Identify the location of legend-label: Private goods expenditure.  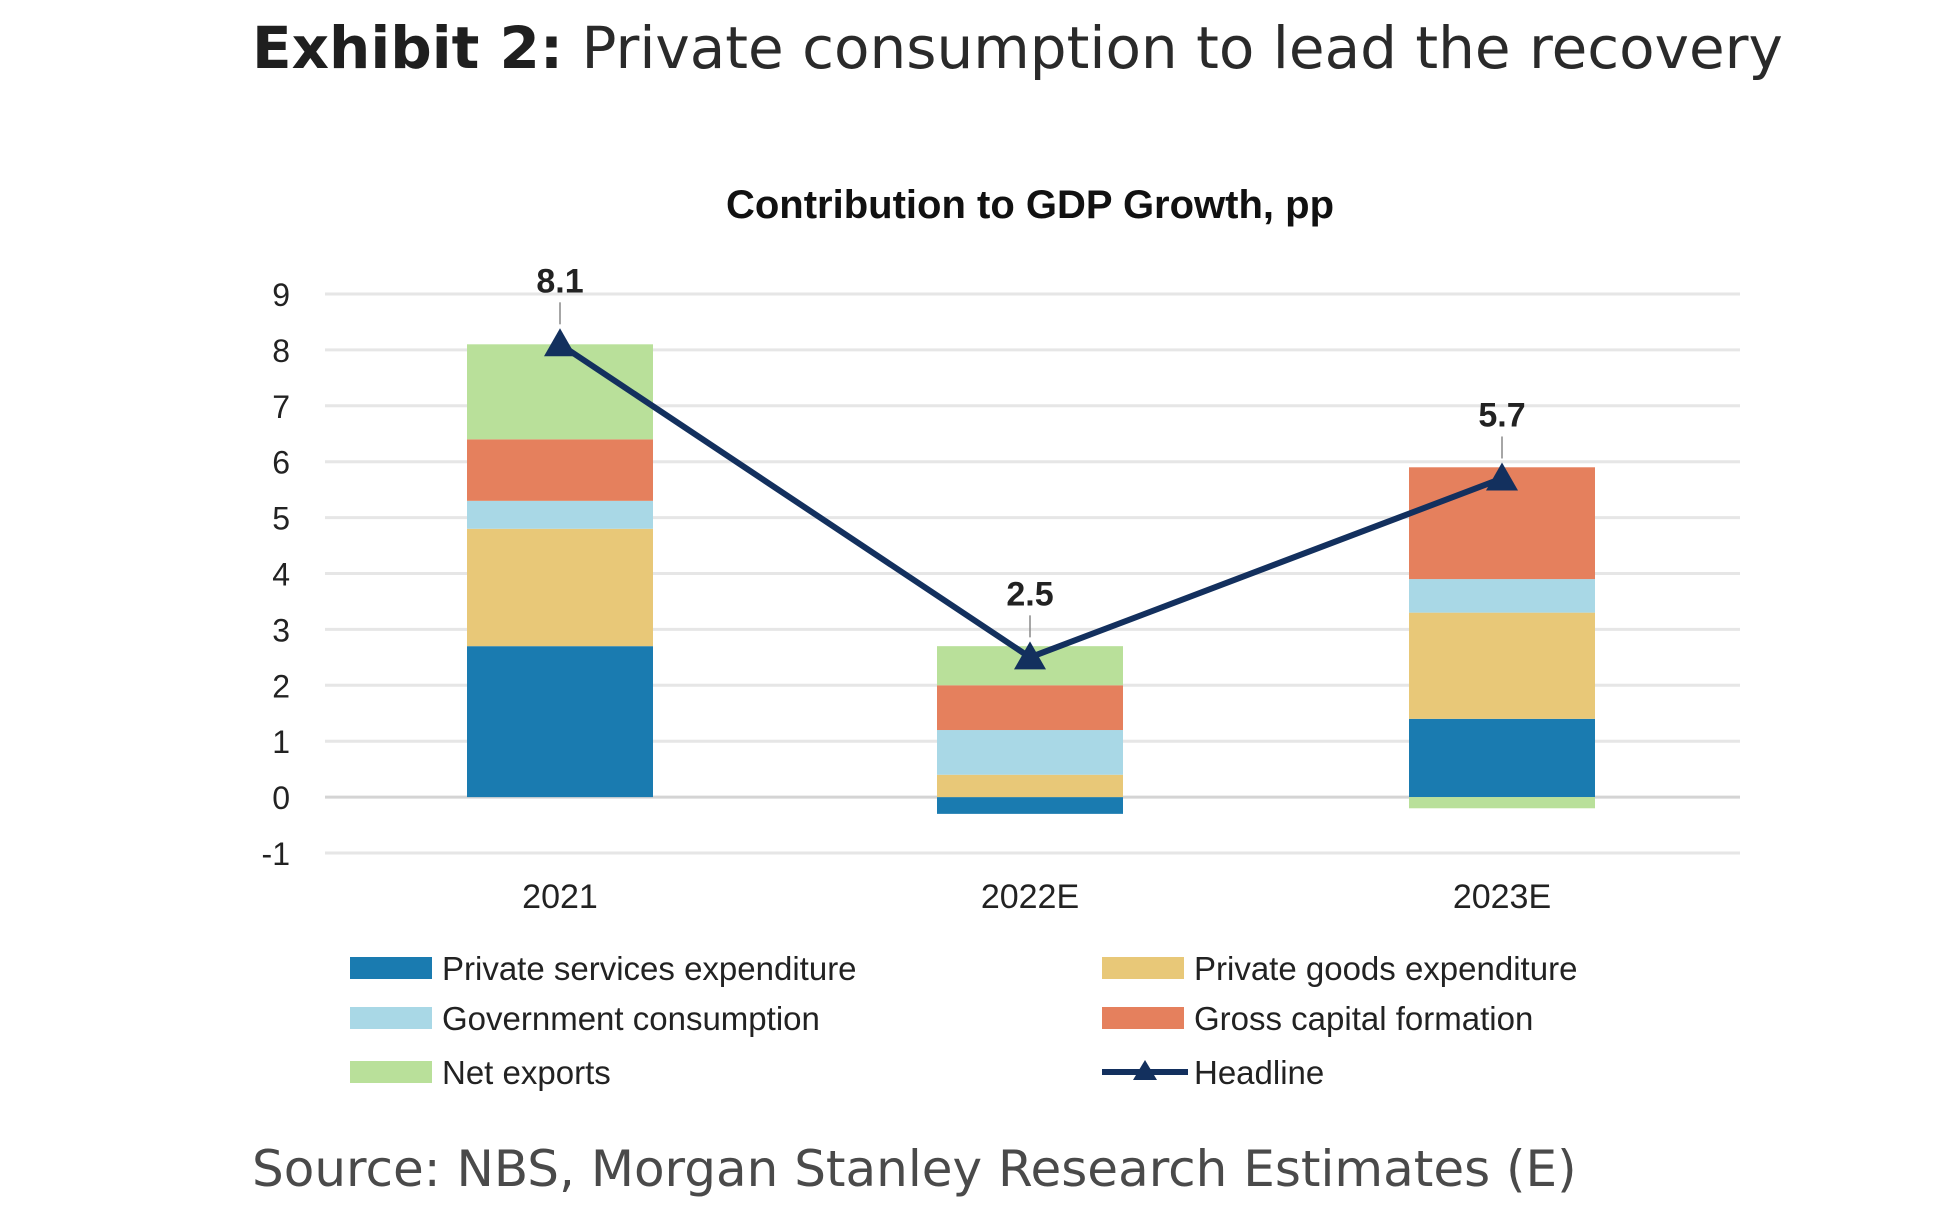
(1385, 968).